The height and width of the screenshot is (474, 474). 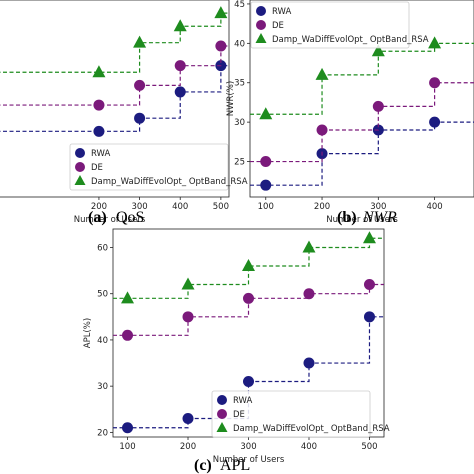 What do you see at coordinates (130, 217) in the screenshot?
I see `caption-a-text: QoS` at bounding box center [130, 217].